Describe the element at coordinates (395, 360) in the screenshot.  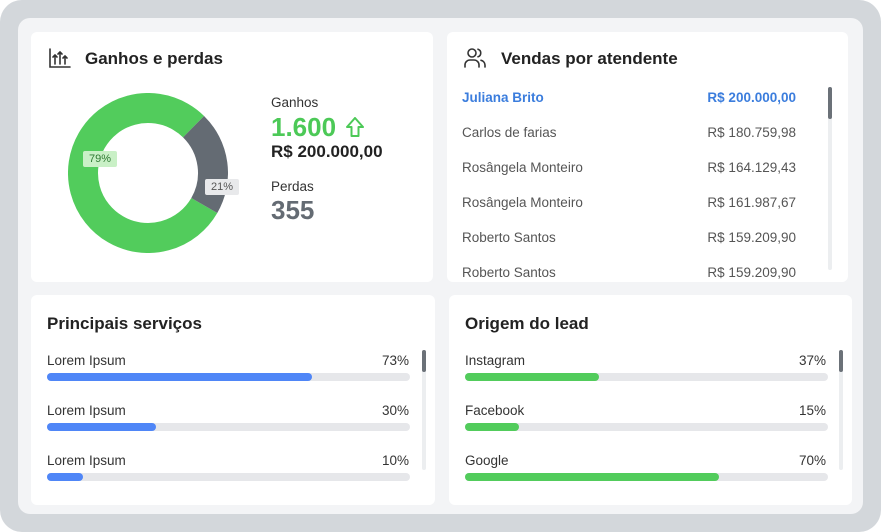
I see `item-percent: 73%` at that location.